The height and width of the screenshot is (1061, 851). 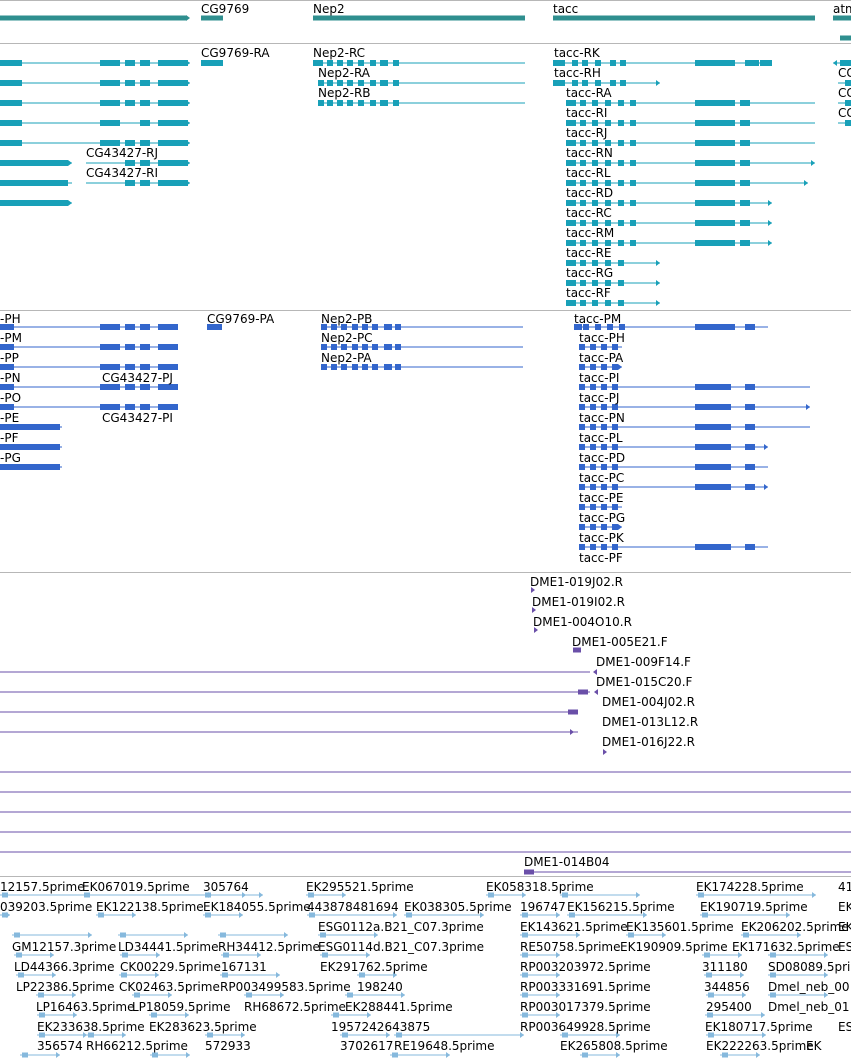 What do you see at coordinates (235, 53) in the screenshot?
I see `transcript-label: CG9769-RA` at bounding box center [235, 53].